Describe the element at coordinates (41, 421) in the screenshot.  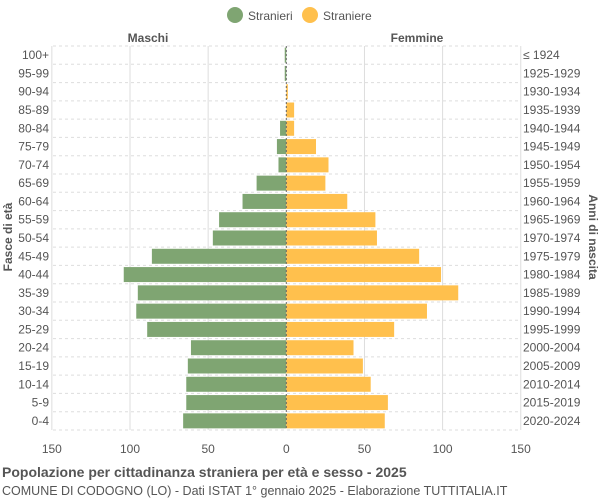
I see `age-label: 0-4` at that location.